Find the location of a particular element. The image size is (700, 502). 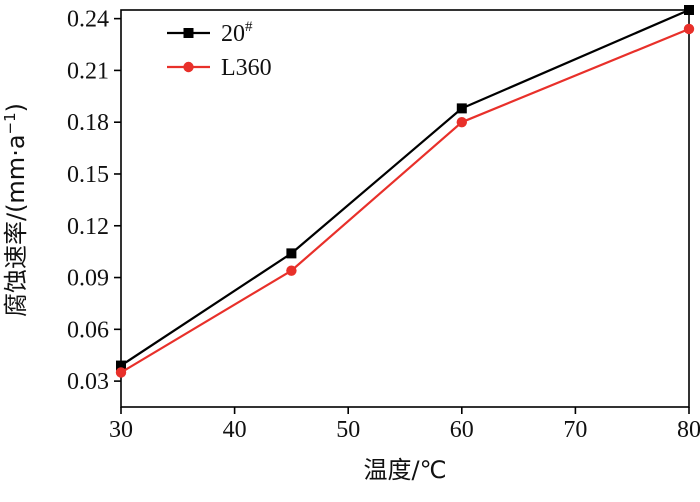

legend-label-main: L360 is located at coordinates (246, 68).